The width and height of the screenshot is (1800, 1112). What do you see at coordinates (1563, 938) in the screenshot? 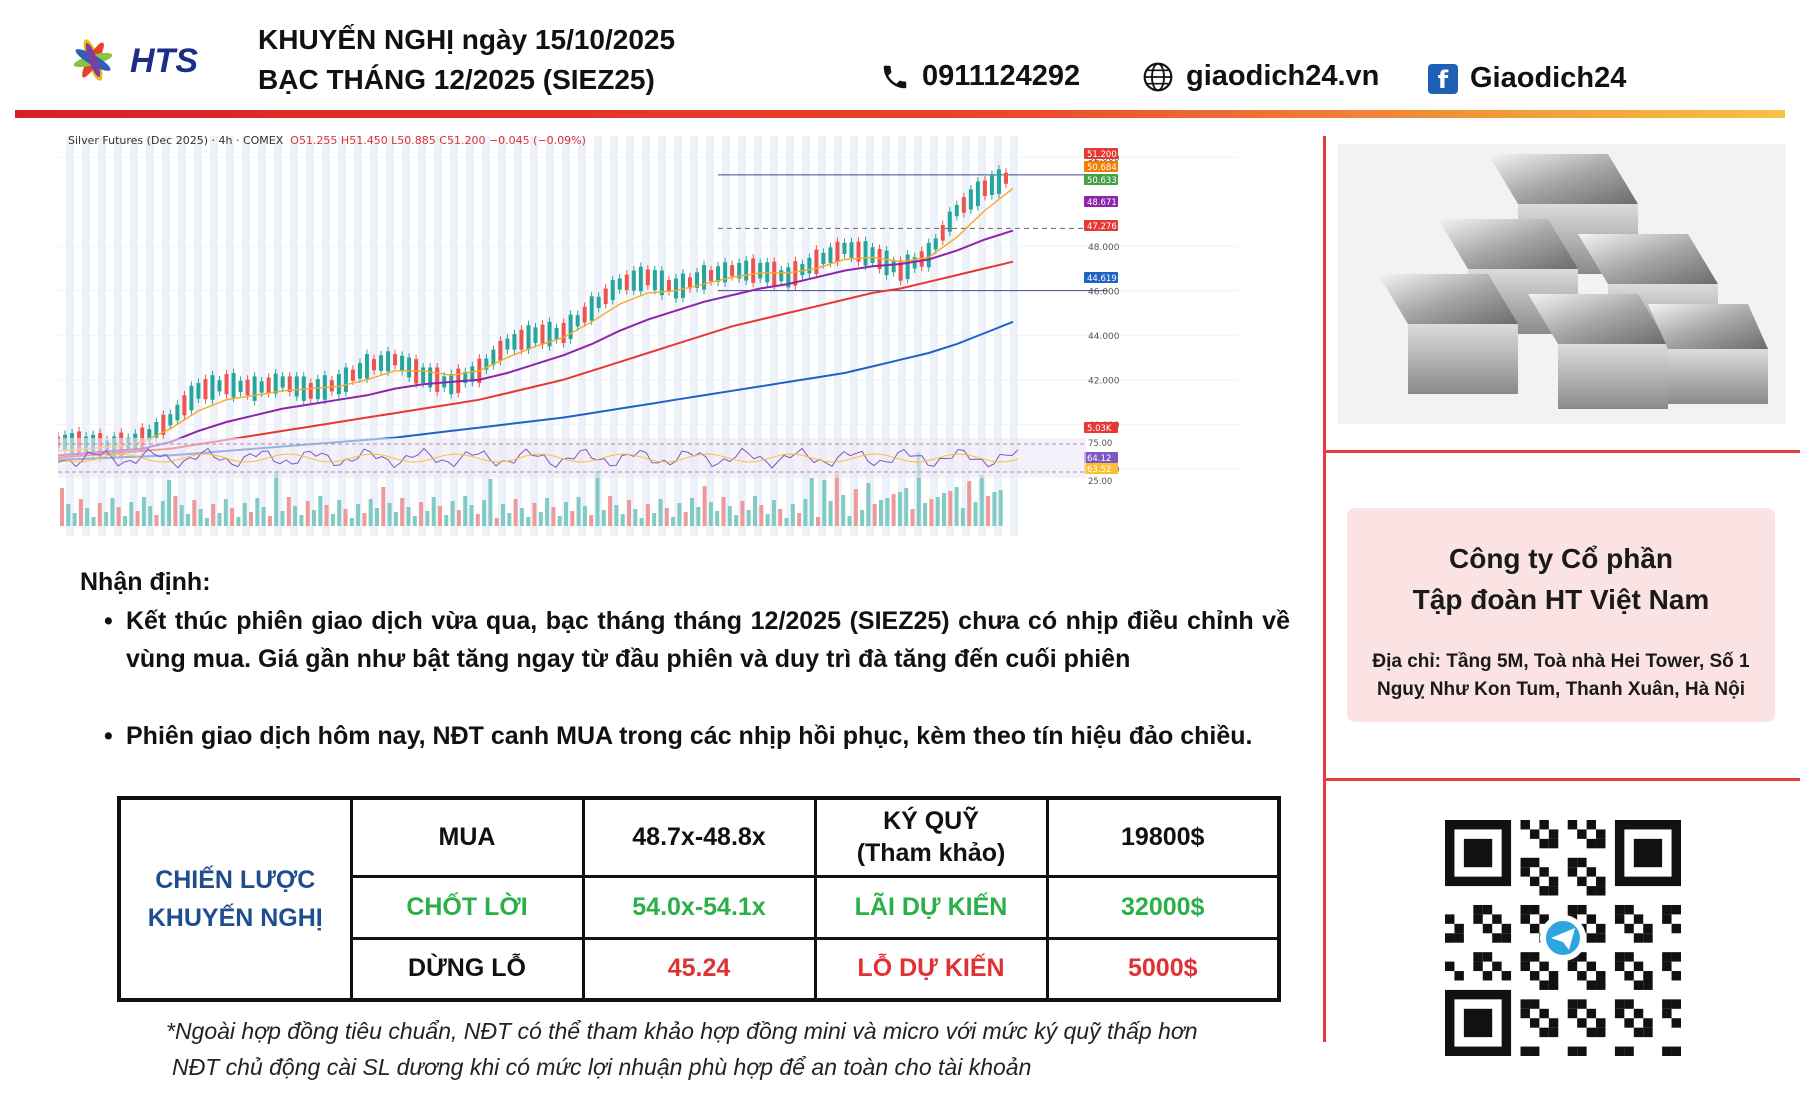
I see `telegram-qr-code` at bounding box center [1563, 938].